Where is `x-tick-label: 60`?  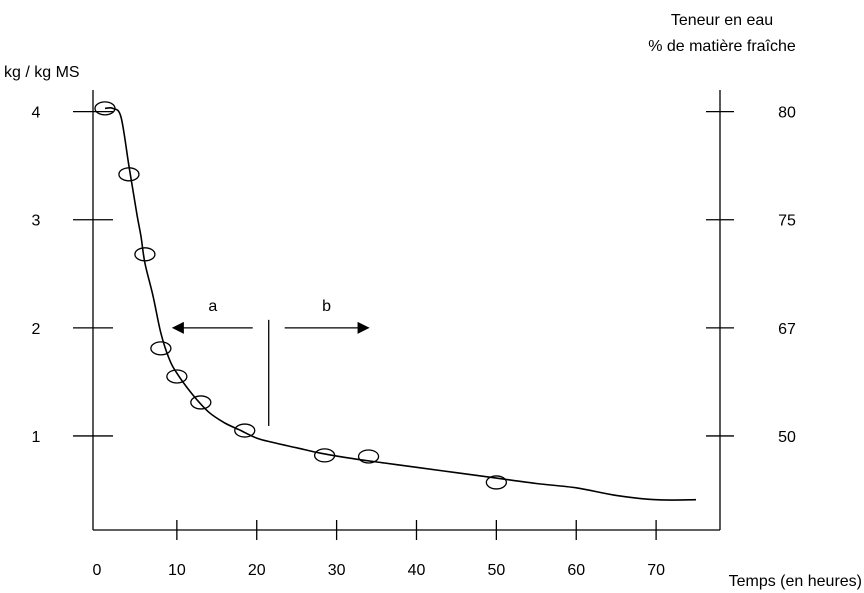 x-tick-label: 60 is located at coordinates (576, 570).